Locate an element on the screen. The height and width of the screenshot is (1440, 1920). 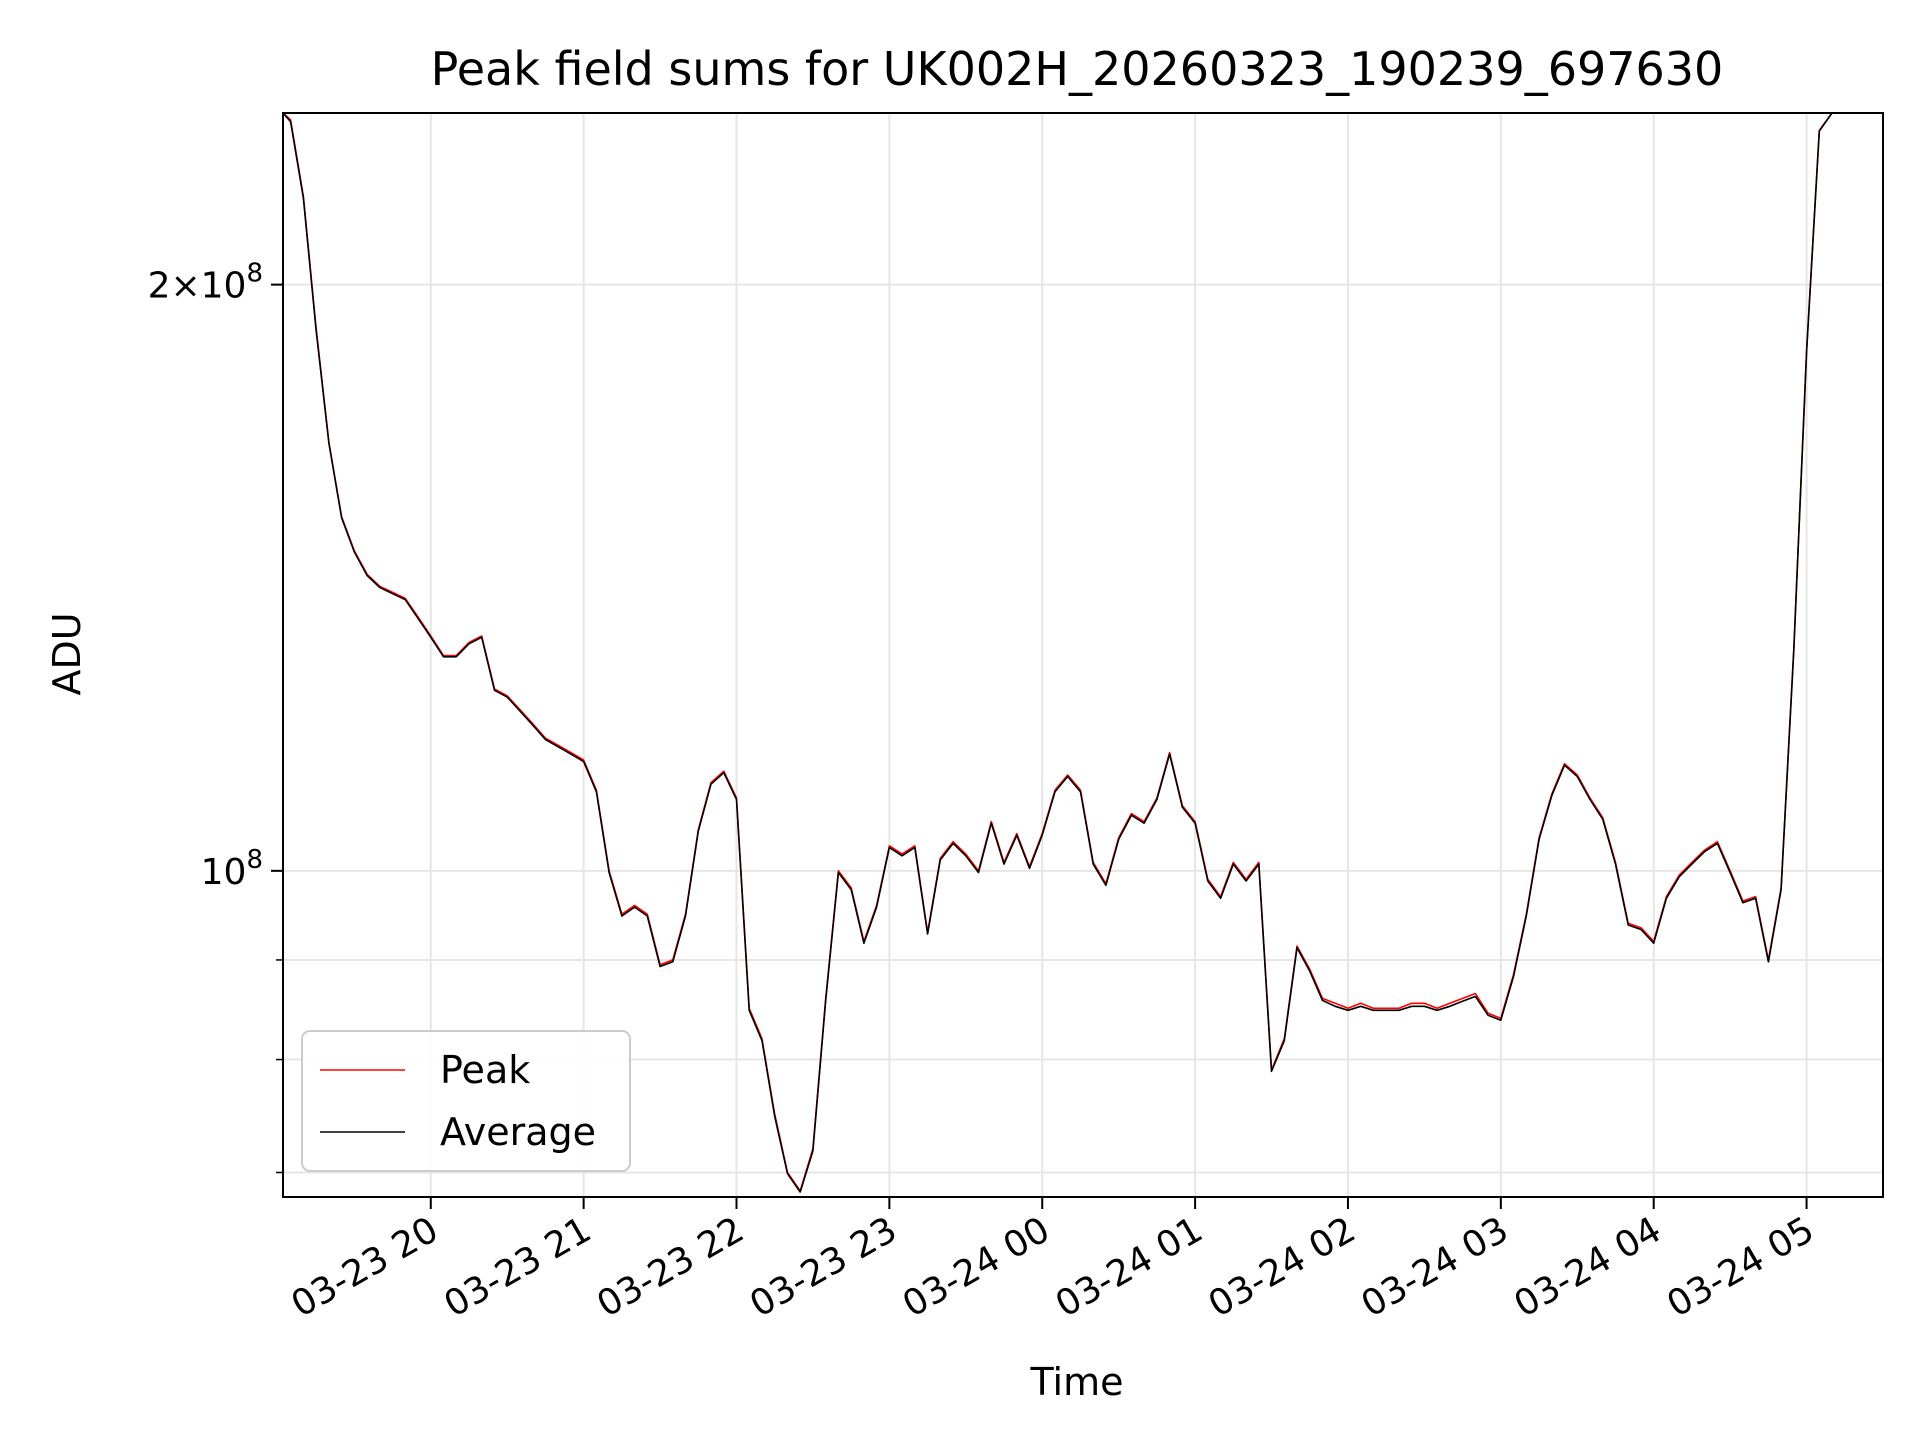
legend-frame is located at coordinates (466, 1101).